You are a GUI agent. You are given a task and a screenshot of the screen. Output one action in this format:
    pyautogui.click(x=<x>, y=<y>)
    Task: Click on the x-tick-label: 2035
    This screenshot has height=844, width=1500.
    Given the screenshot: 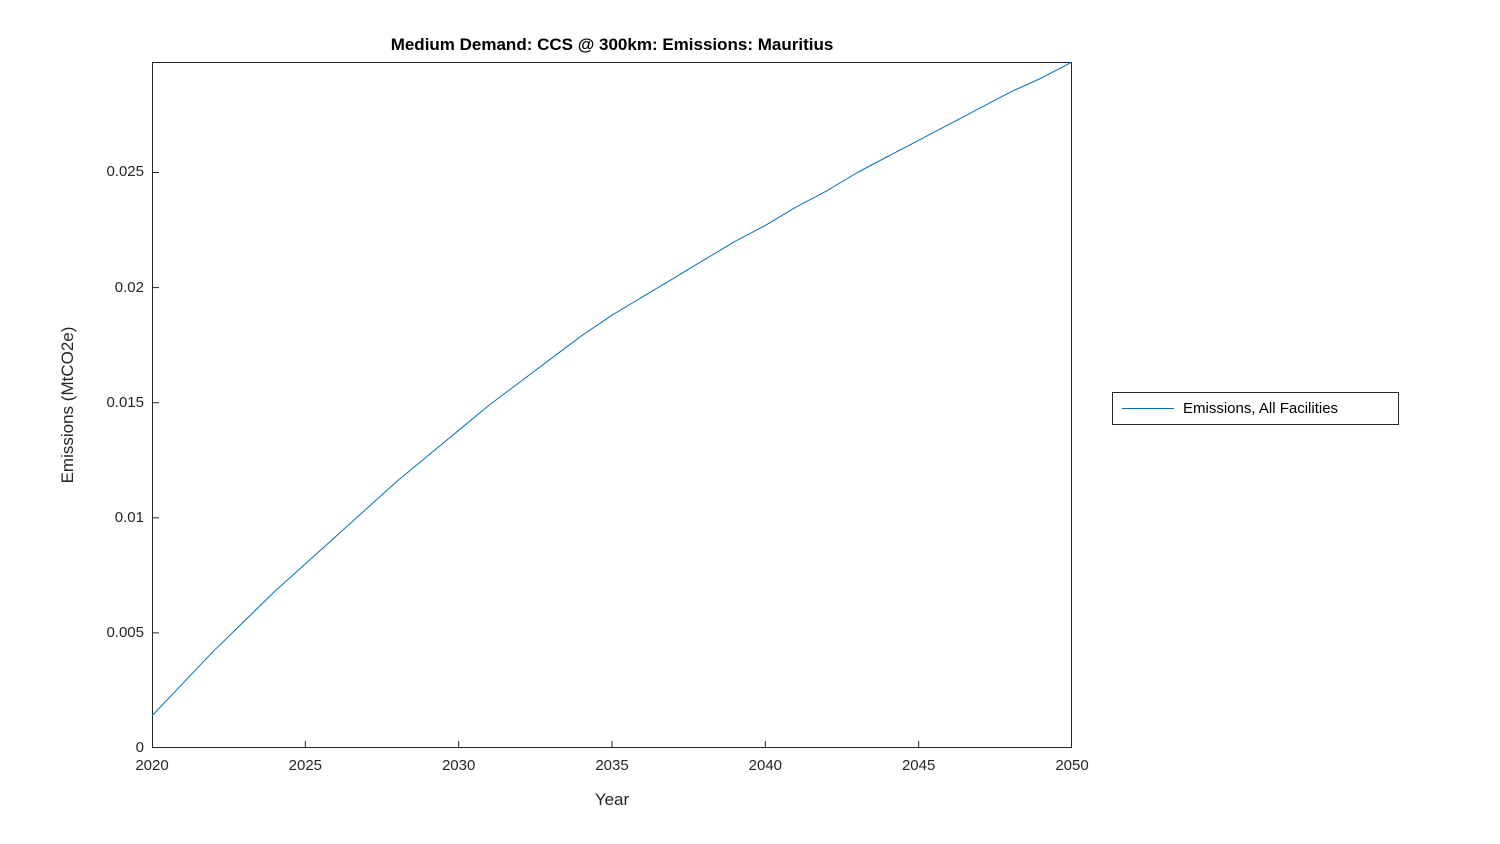 What is the action you would take?
    pyautogui.click(x=612, y=765)
    